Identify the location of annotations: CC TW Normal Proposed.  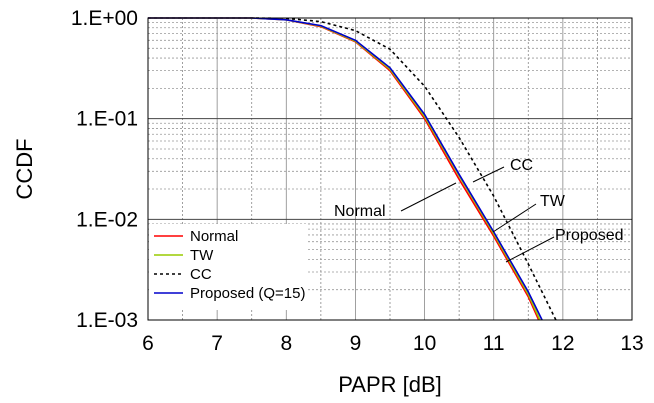
(479, 210).